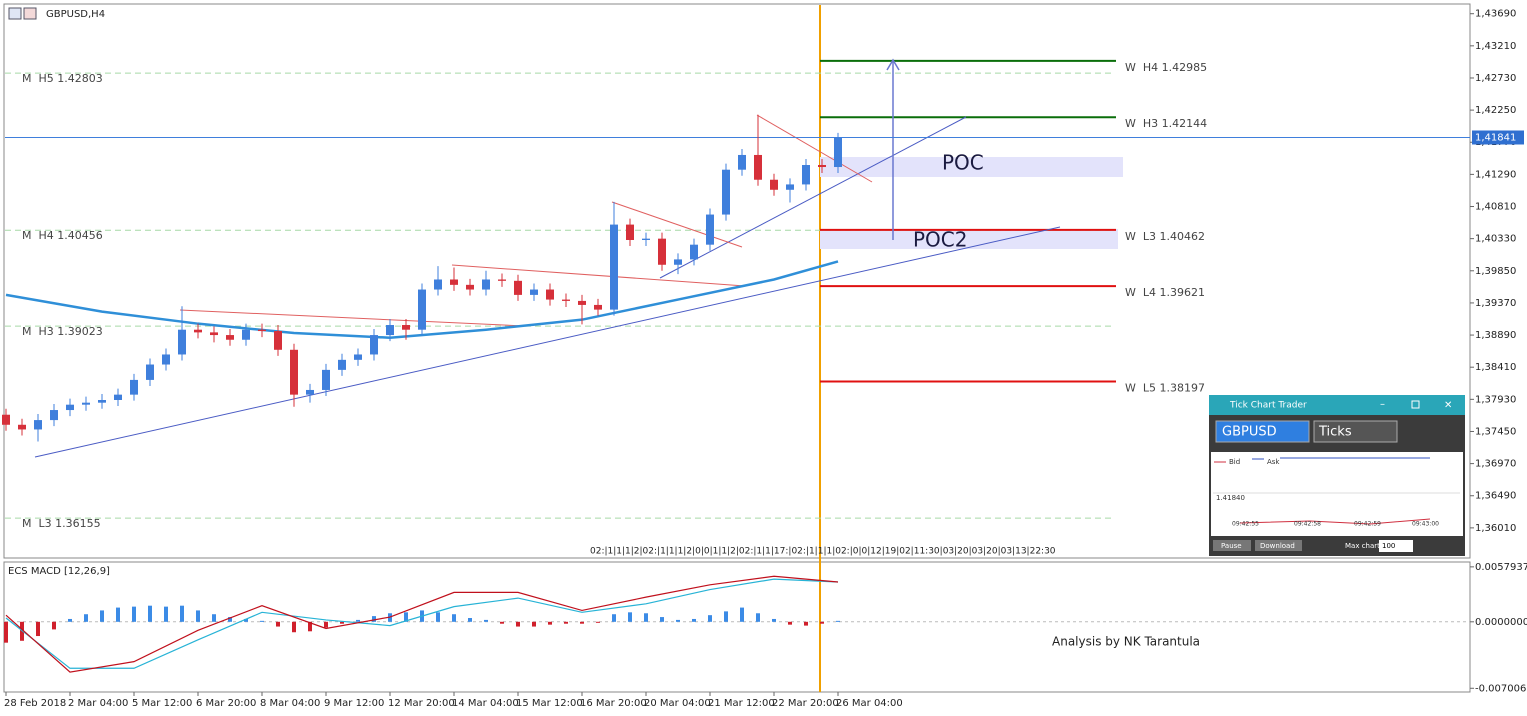 Image resolution: width=1527 pixels, height=716 pixels. I want to click on x-tick-label: 12 Mar 20:00, so click(421, 703).